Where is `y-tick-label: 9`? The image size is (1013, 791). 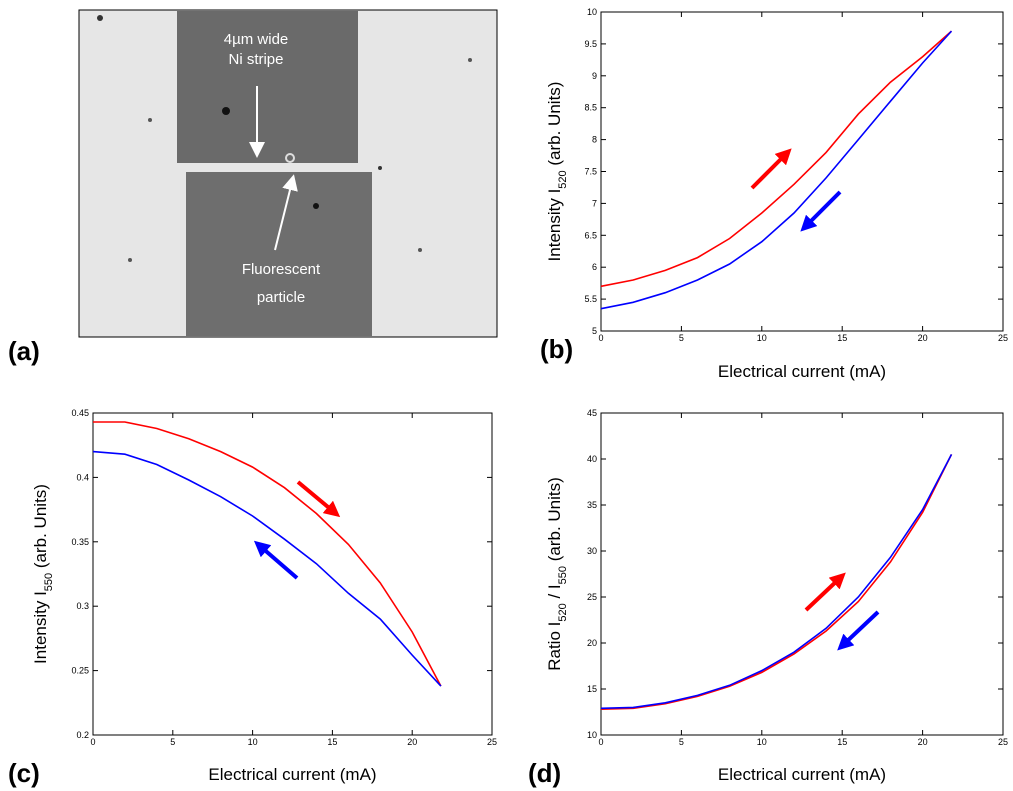
y-tick-label: 9 is located at coordinates (594, 76).